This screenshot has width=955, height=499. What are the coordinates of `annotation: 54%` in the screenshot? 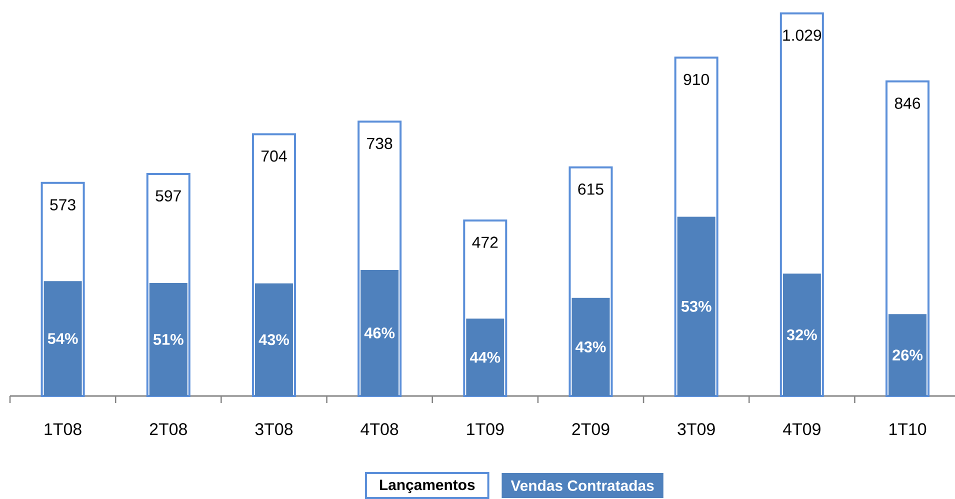 It's located at (63, 338).